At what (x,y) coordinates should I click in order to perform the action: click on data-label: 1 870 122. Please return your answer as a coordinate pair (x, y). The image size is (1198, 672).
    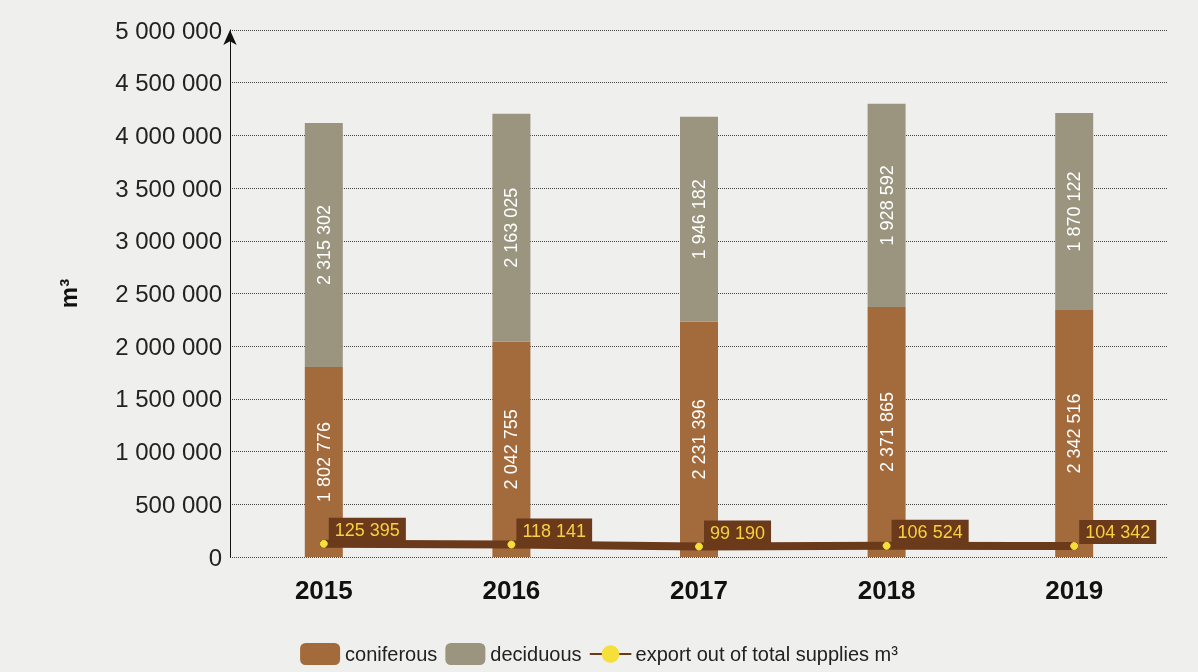
    Looking at the image, I should click on (1074, 211).